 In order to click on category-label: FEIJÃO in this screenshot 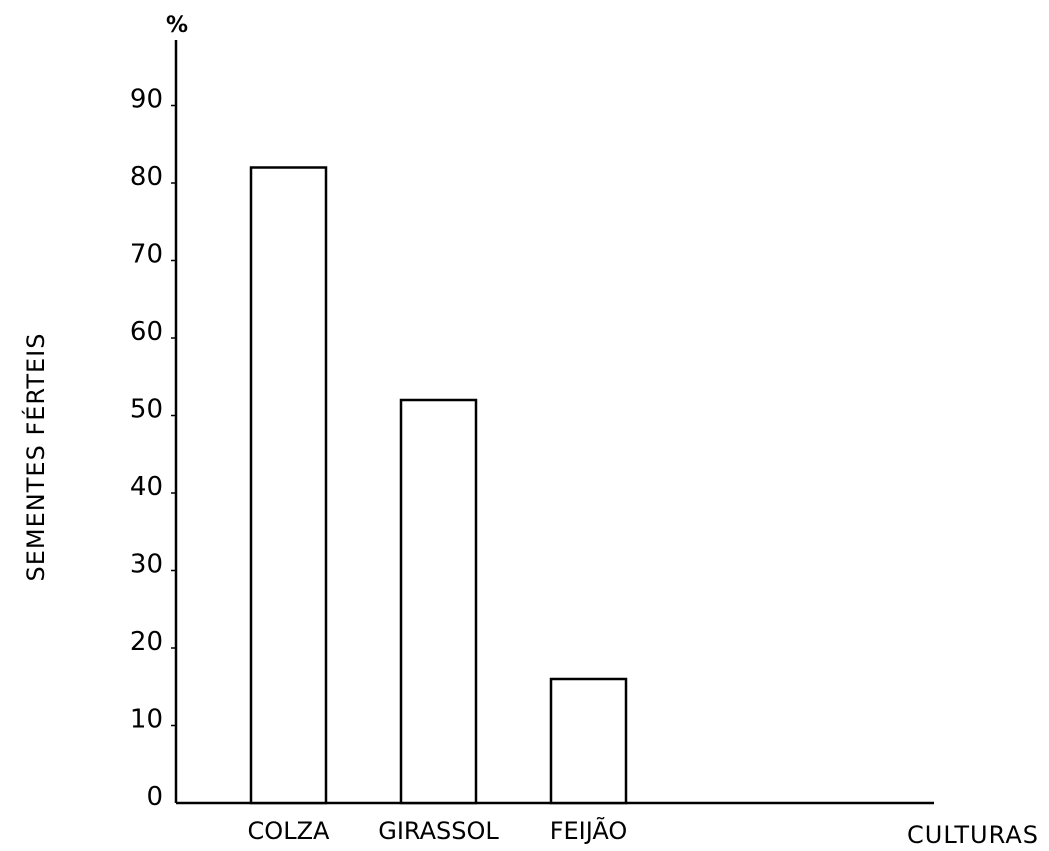, I will do `click(589, 830)`.